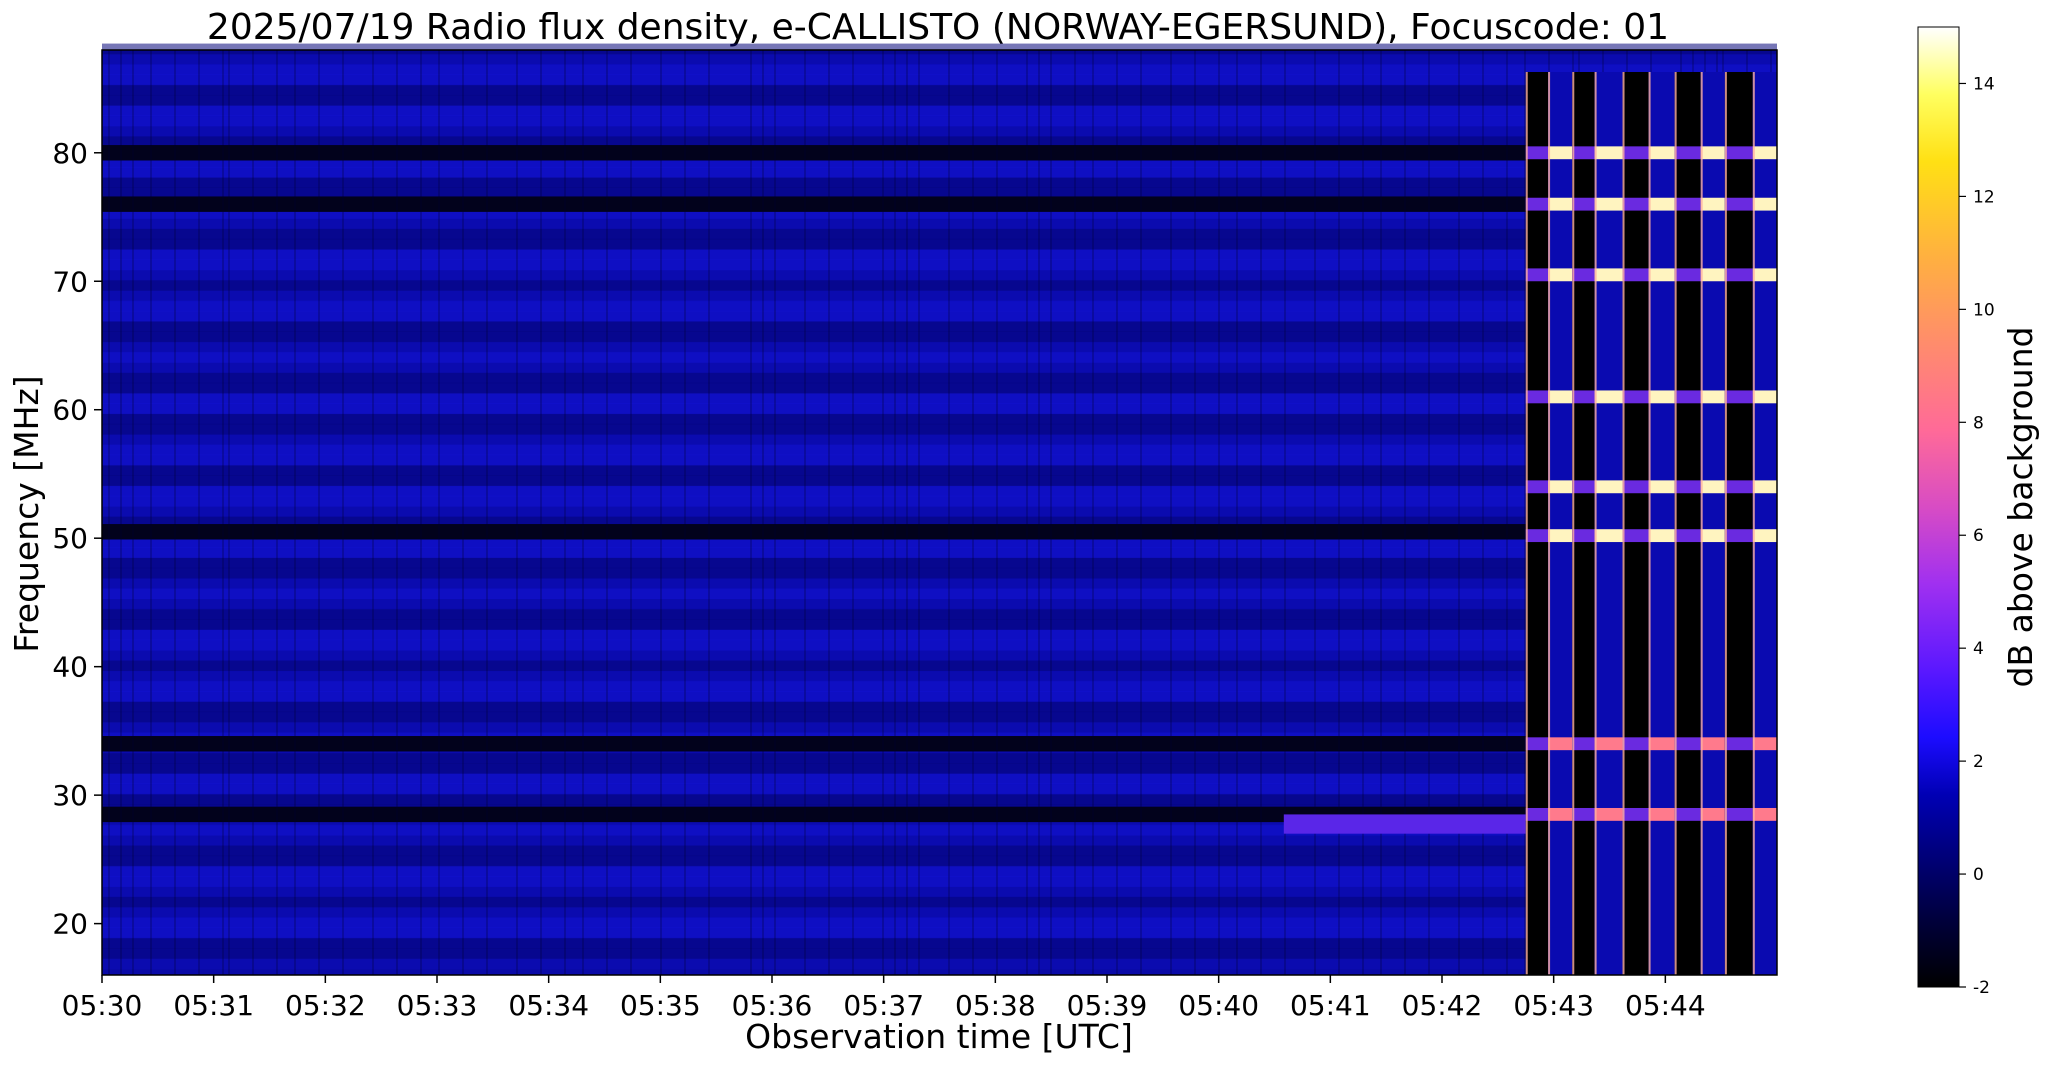 This screenshot has width=2047, height=1067. Describe the element at coordinates (1978, 536) in the screenshot. I see `colorbar-tick-label: 6` at that location.